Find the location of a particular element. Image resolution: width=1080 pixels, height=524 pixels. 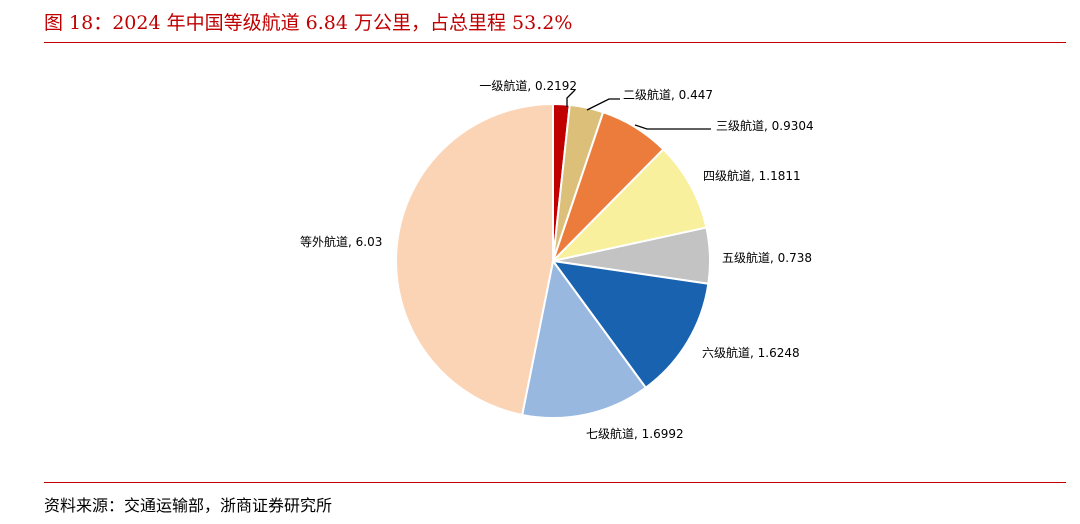

leader-lines is located at coordinates (638, 109).